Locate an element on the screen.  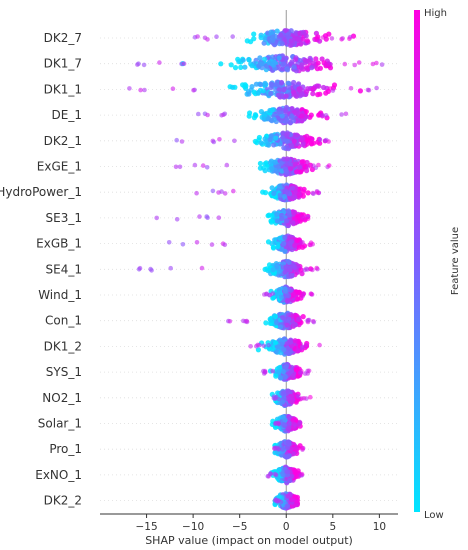
feature-label: DK1_7 is located at coordinates (63, 64).